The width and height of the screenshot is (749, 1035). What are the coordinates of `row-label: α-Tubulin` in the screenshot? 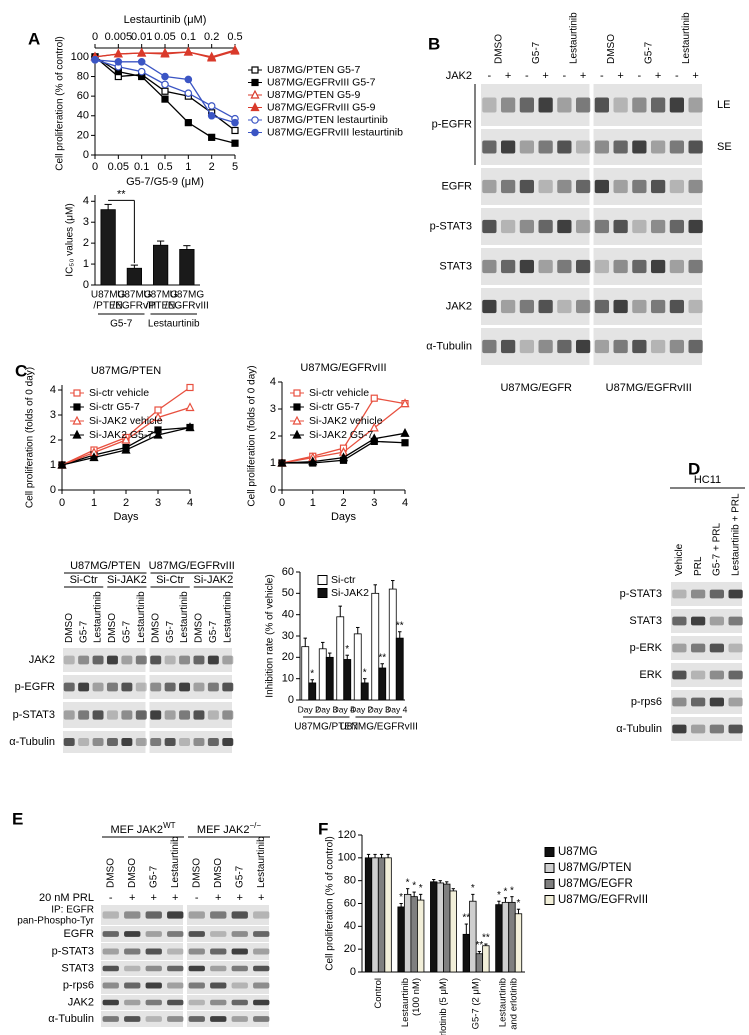 It's located at (32, 742).